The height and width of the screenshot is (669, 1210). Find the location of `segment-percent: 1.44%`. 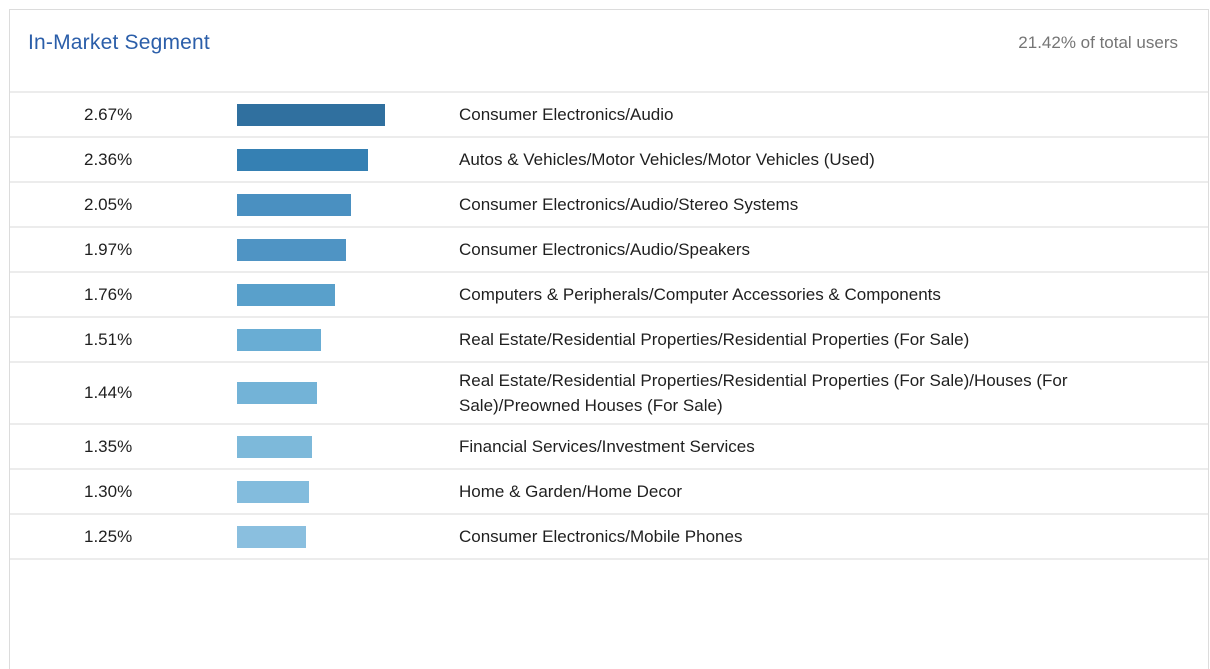

segment-percent: 1.44% is located at coordinates (108, 392).